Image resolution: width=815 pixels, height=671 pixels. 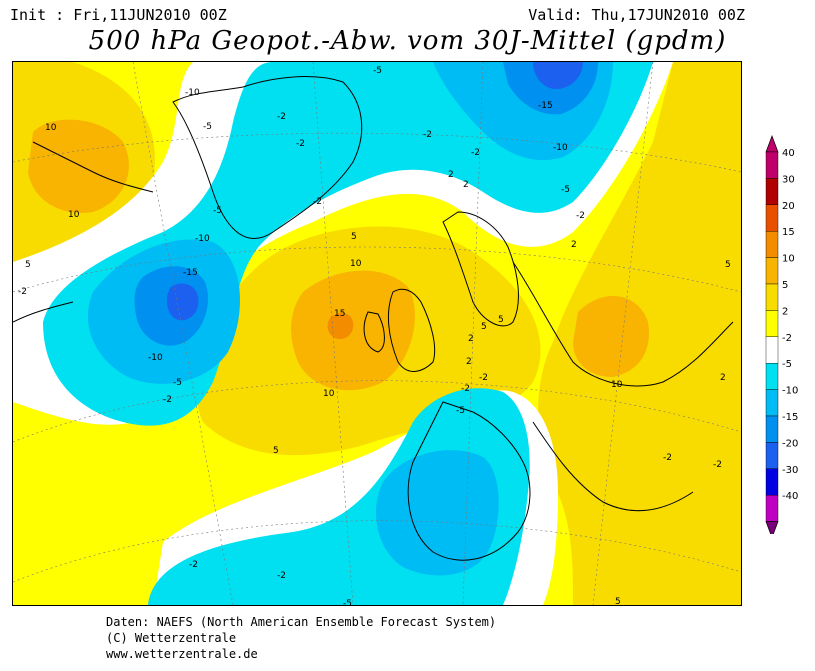 I want to click on anomaly-area-minus5-south, so click(x=437, y=513).